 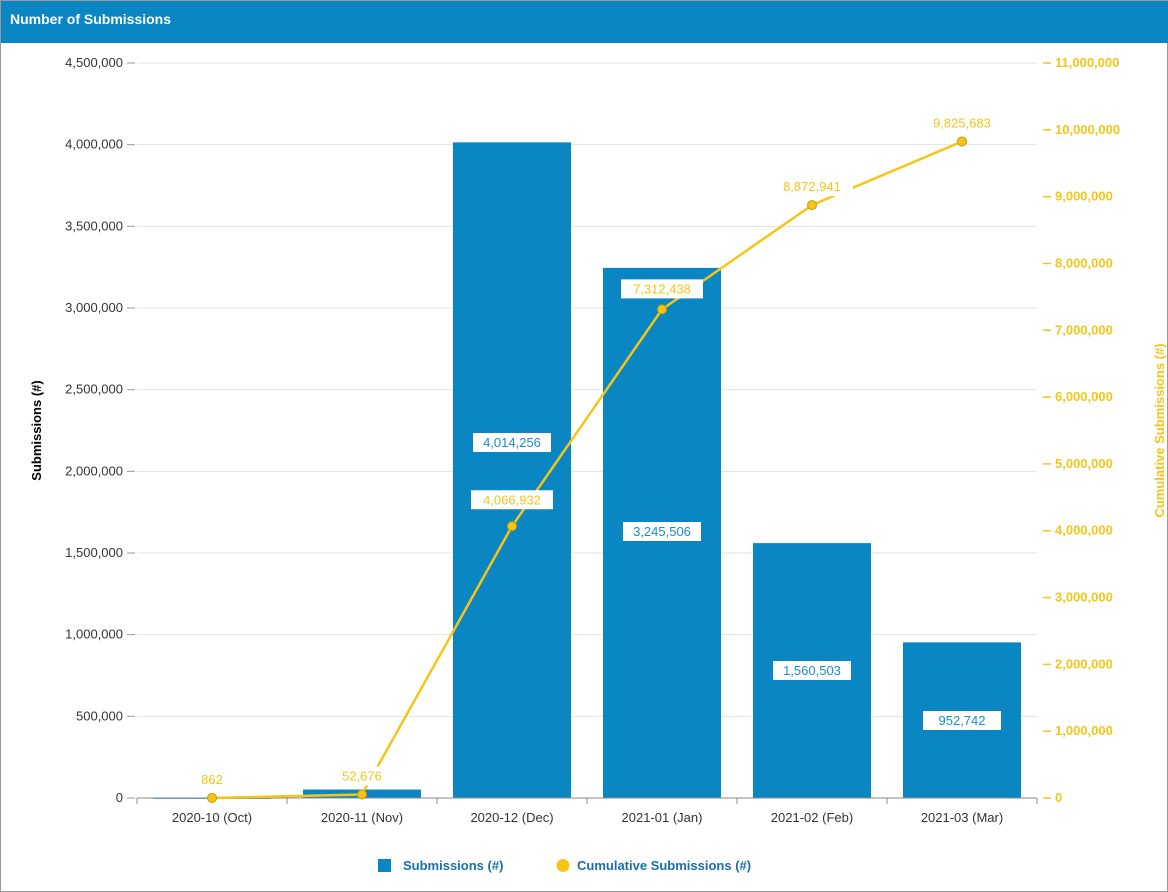 I want to click on line-data-label: 9,825,683, so click(x=962, y=122).